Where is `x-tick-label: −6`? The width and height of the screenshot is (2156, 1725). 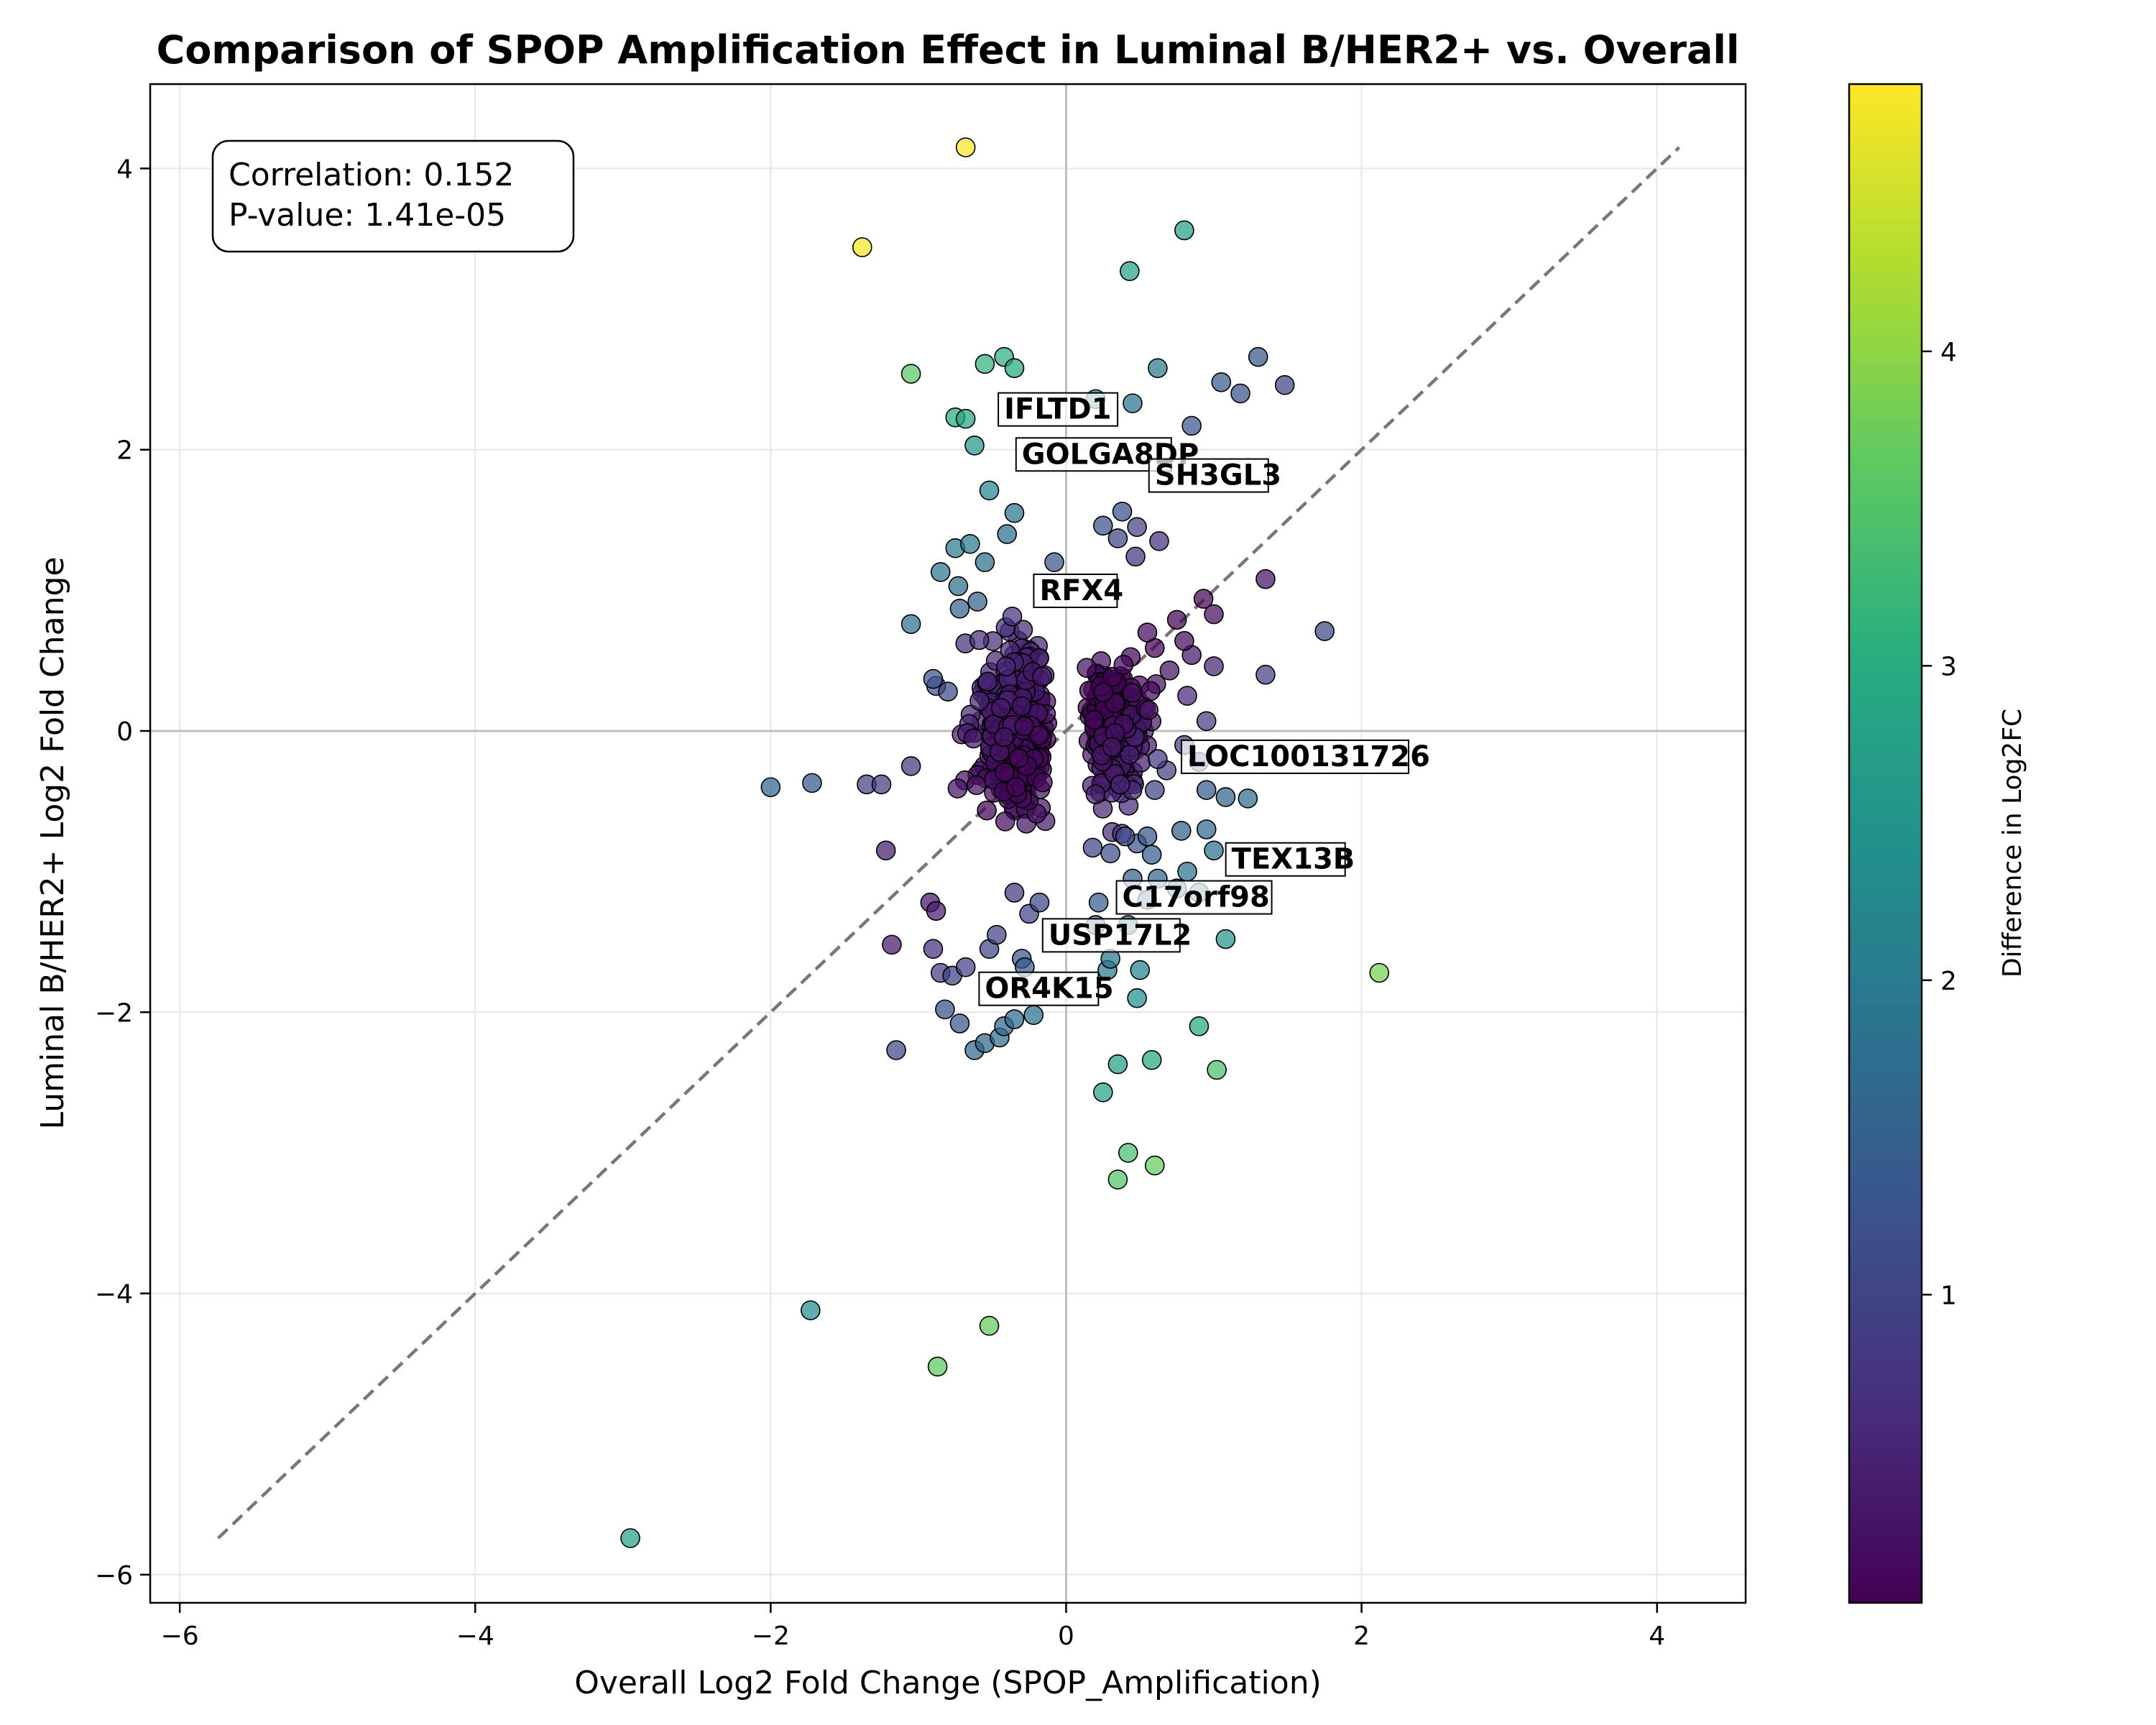
x-tick-label: −6 is located at coordinates (180, 1636).